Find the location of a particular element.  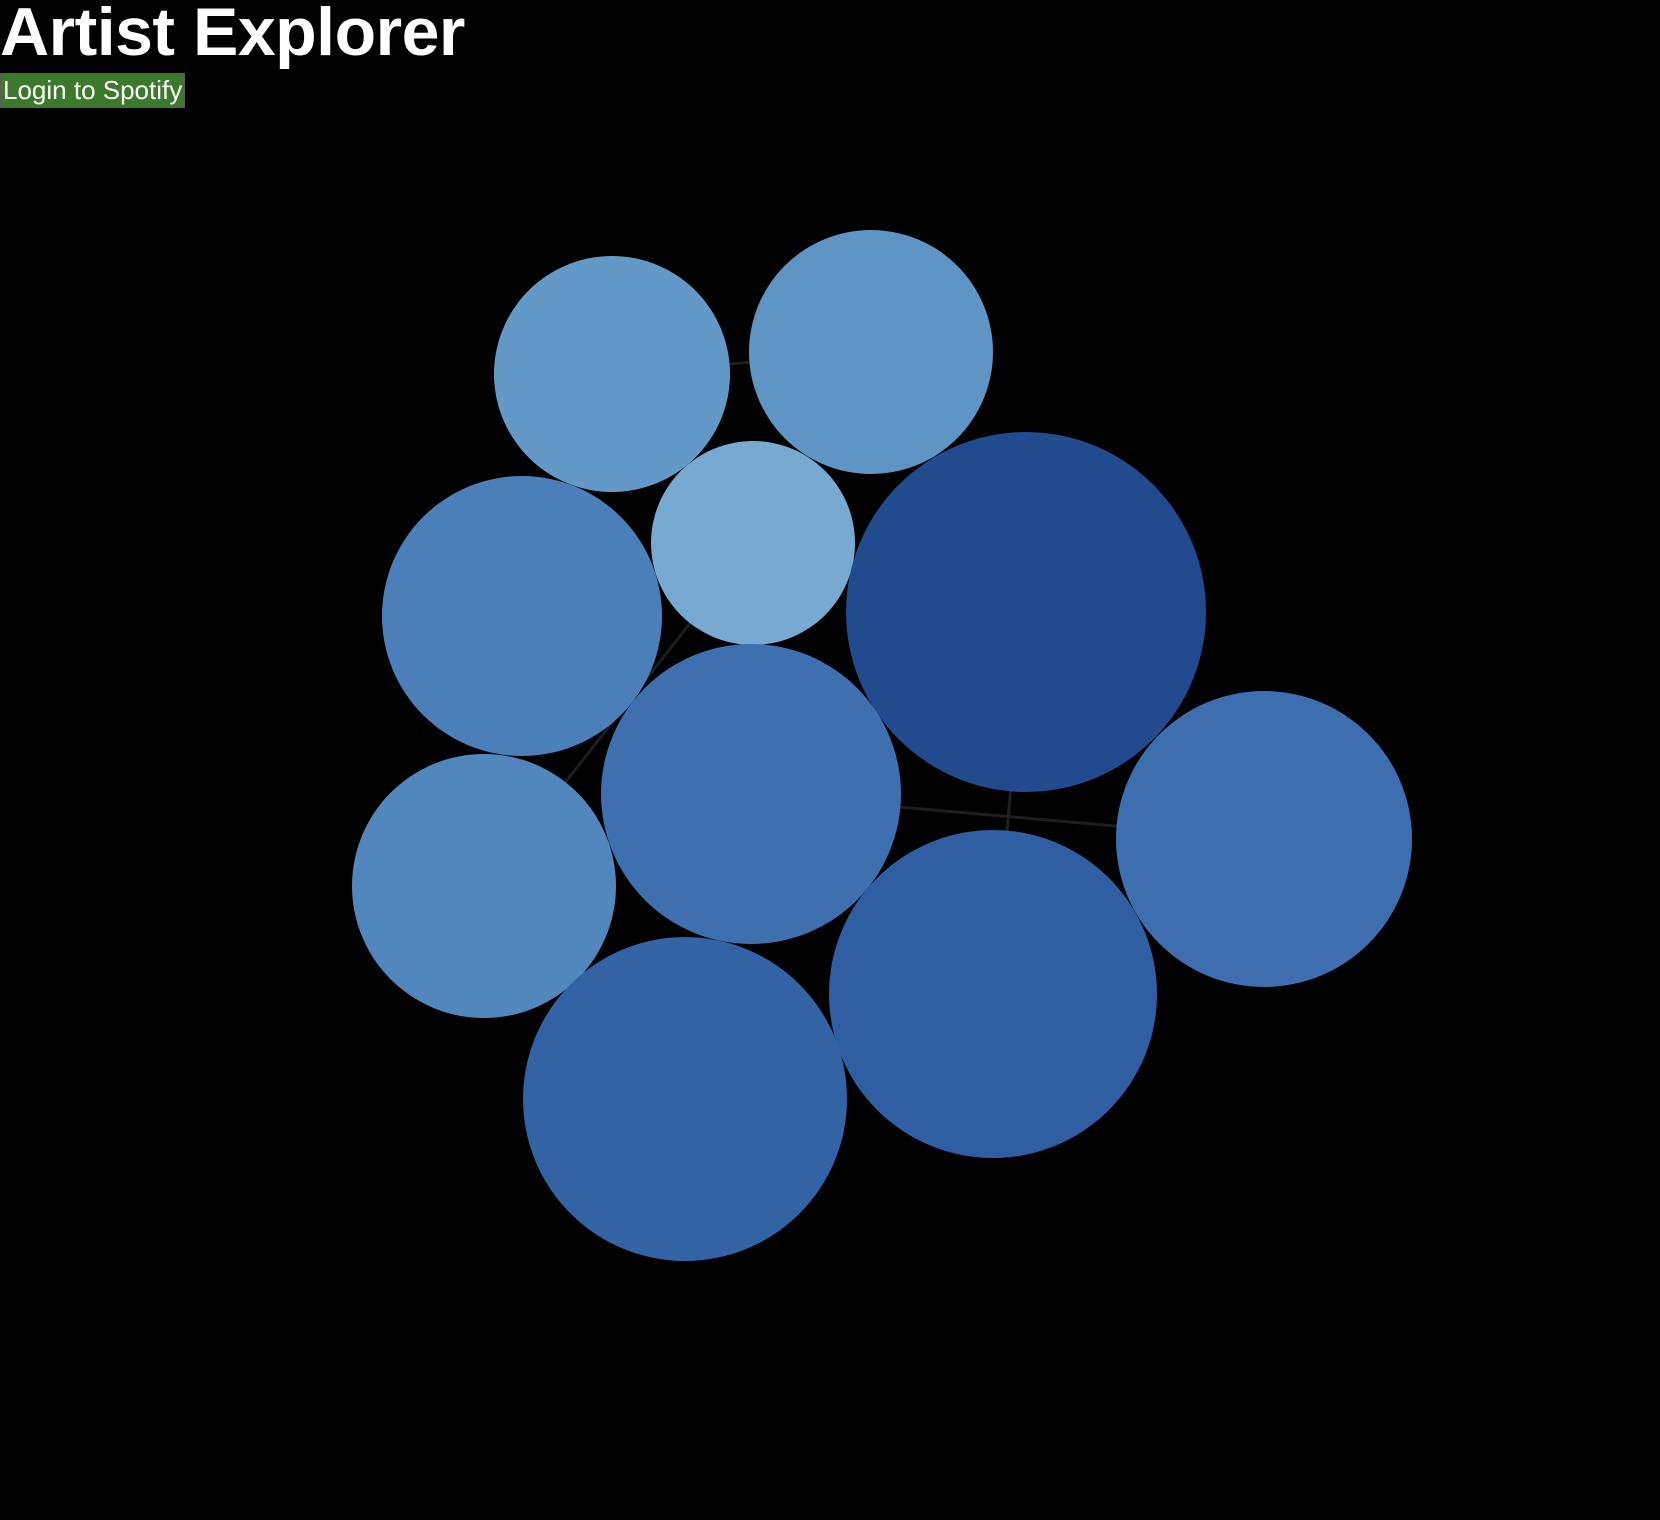

login-to-spotify-button: Login to Spotify is located at coordinates (93, 90).